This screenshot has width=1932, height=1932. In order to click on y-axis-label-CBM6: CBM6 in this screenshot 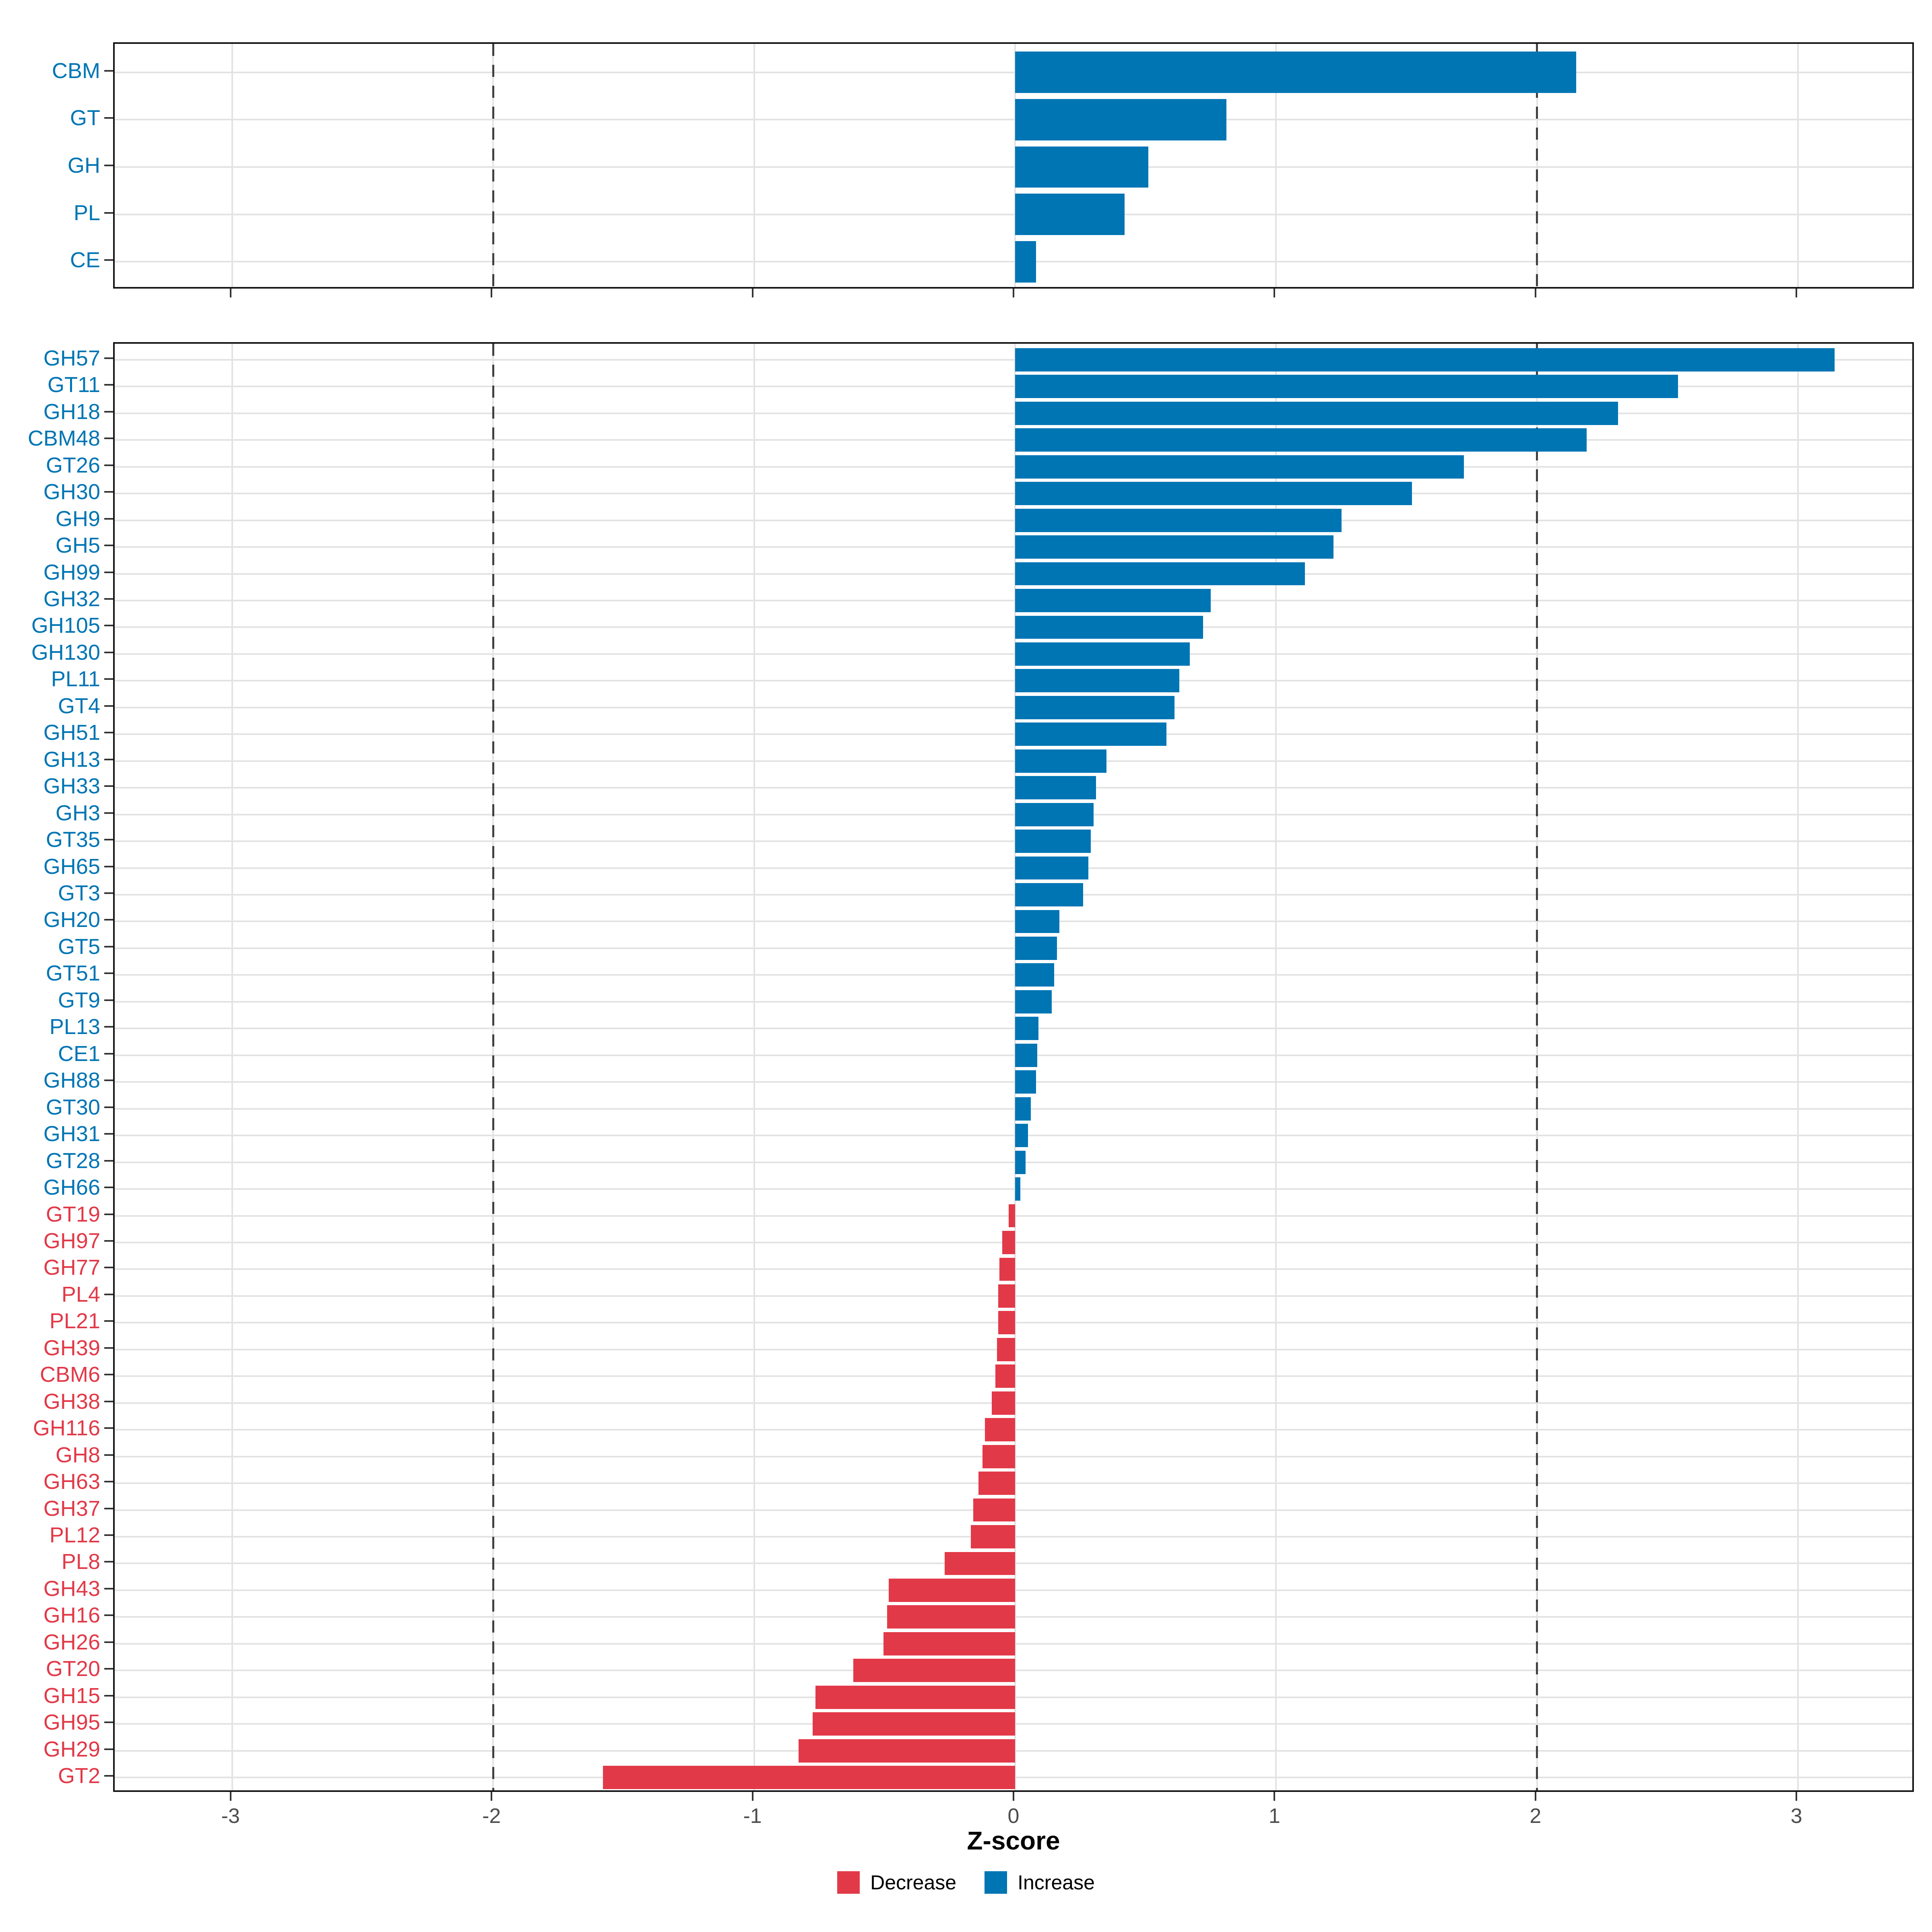, I will do `click(69, 1374)`.